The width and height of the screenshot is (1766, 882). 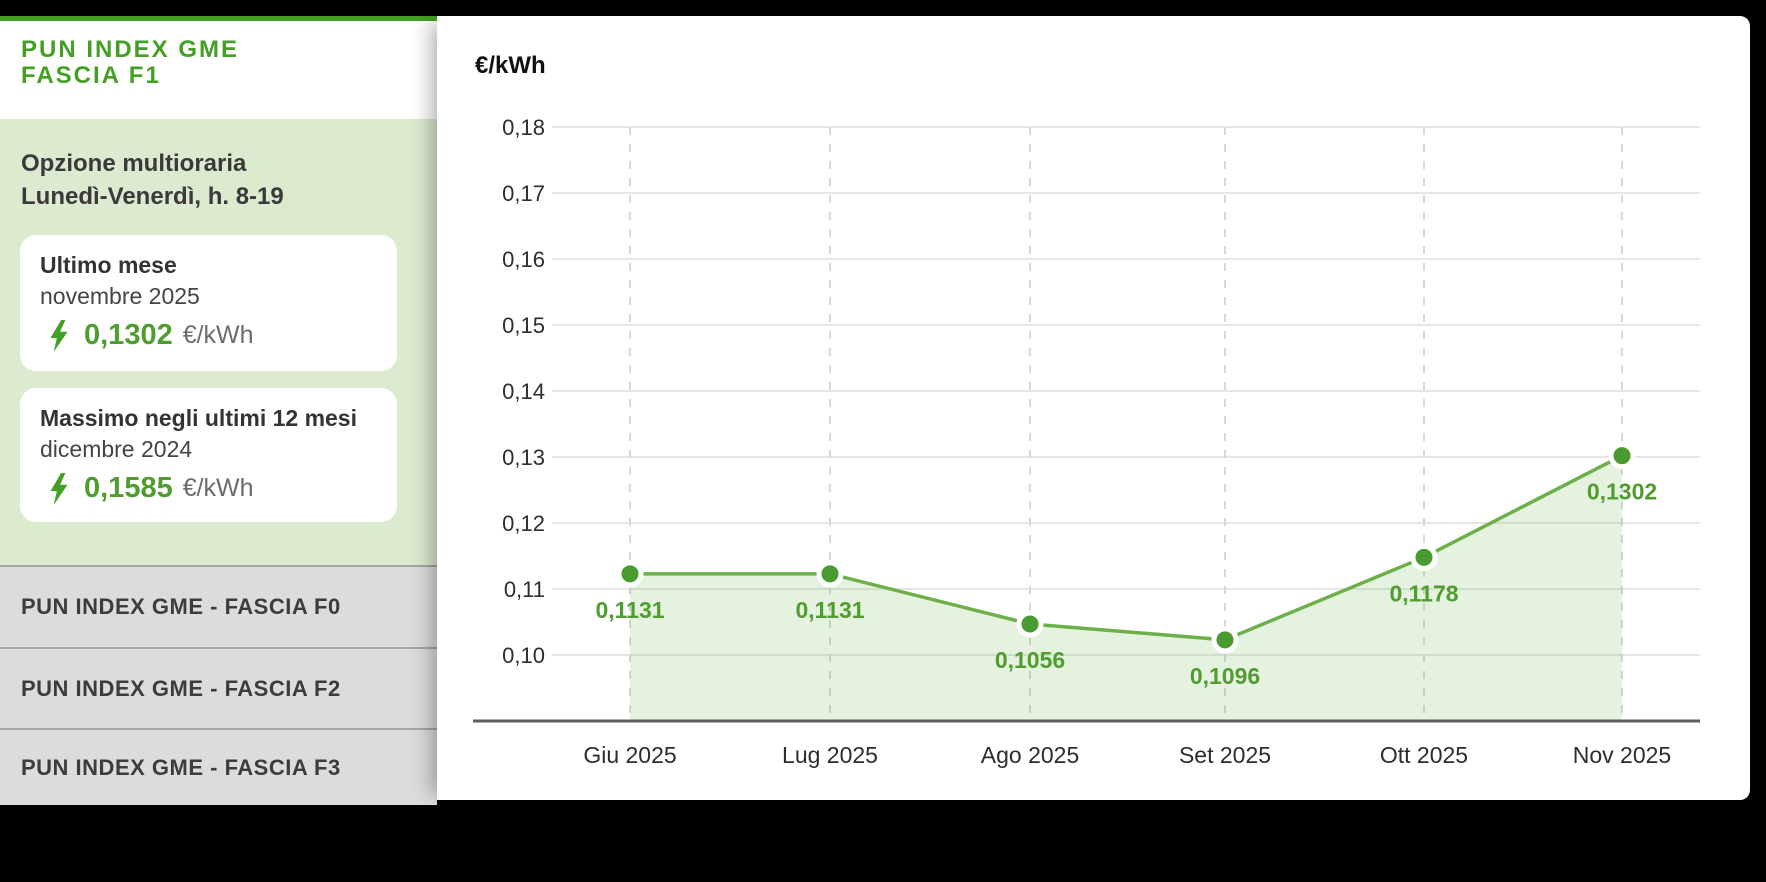 I want to click on option-subtitle-line2: Lunedì-Venerdì, h. 8-19, so click(x=152, y=196).